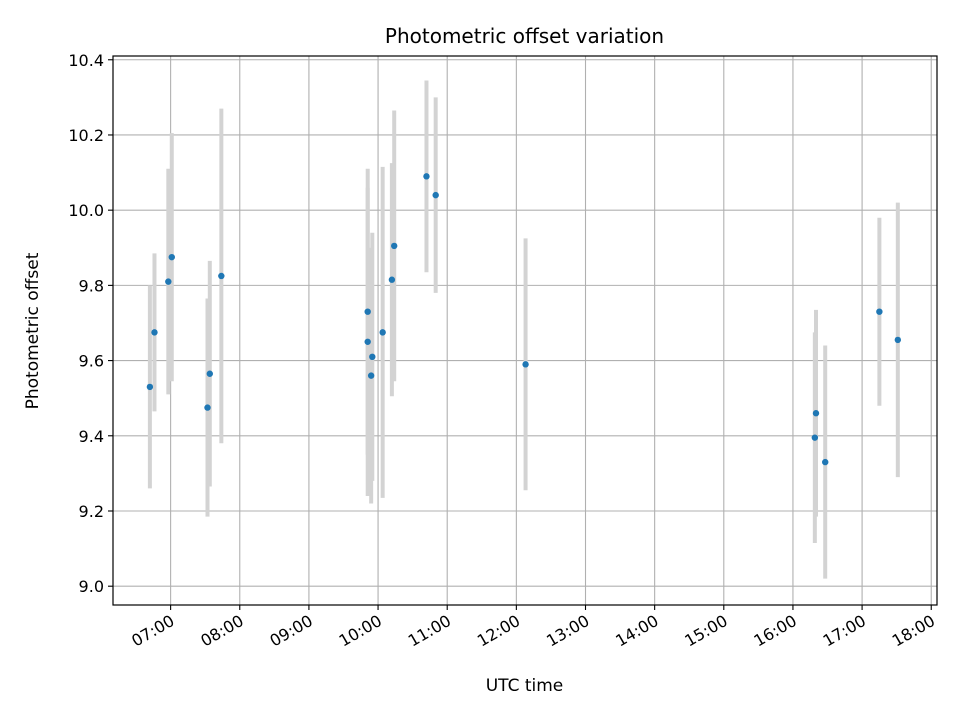 This screenshot has width=960, height=720. I want to click on y-axis-label: Photometric offset, so click(33, 330).